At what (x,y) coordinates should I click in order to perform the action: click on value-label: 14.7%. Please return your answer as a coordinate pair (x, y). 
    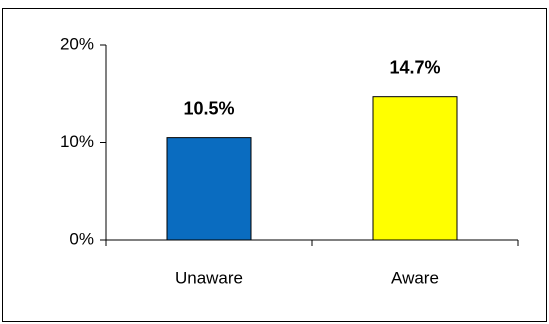
    Looking at the image, I should click on (414, 67).